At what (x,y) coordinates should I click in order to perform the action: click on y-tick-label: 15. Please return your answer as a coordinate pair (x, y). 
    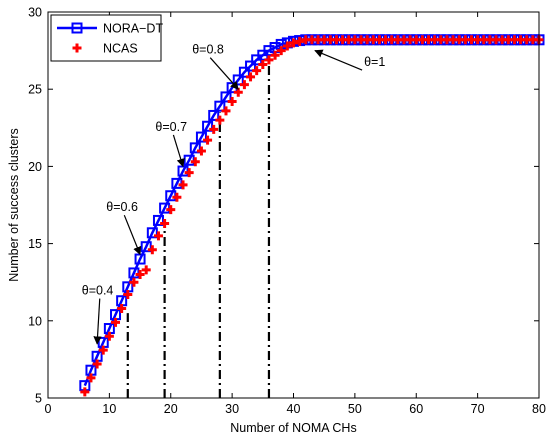
    Looking at the image, I should click on (35, 244).